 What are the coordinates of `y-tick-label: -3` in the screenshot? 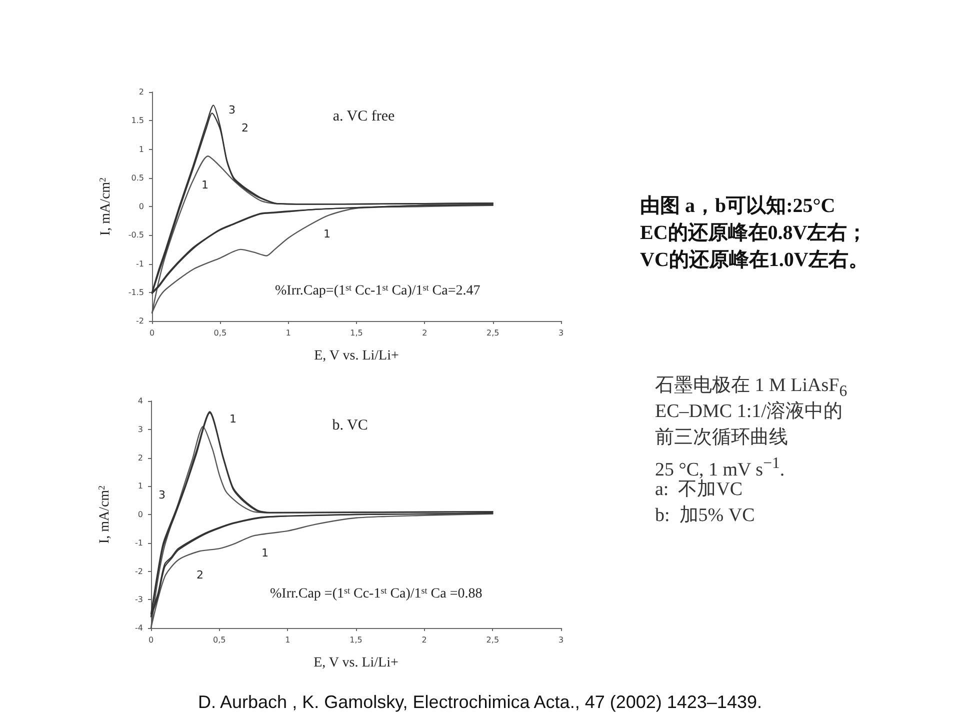 It's located at (139, 599).